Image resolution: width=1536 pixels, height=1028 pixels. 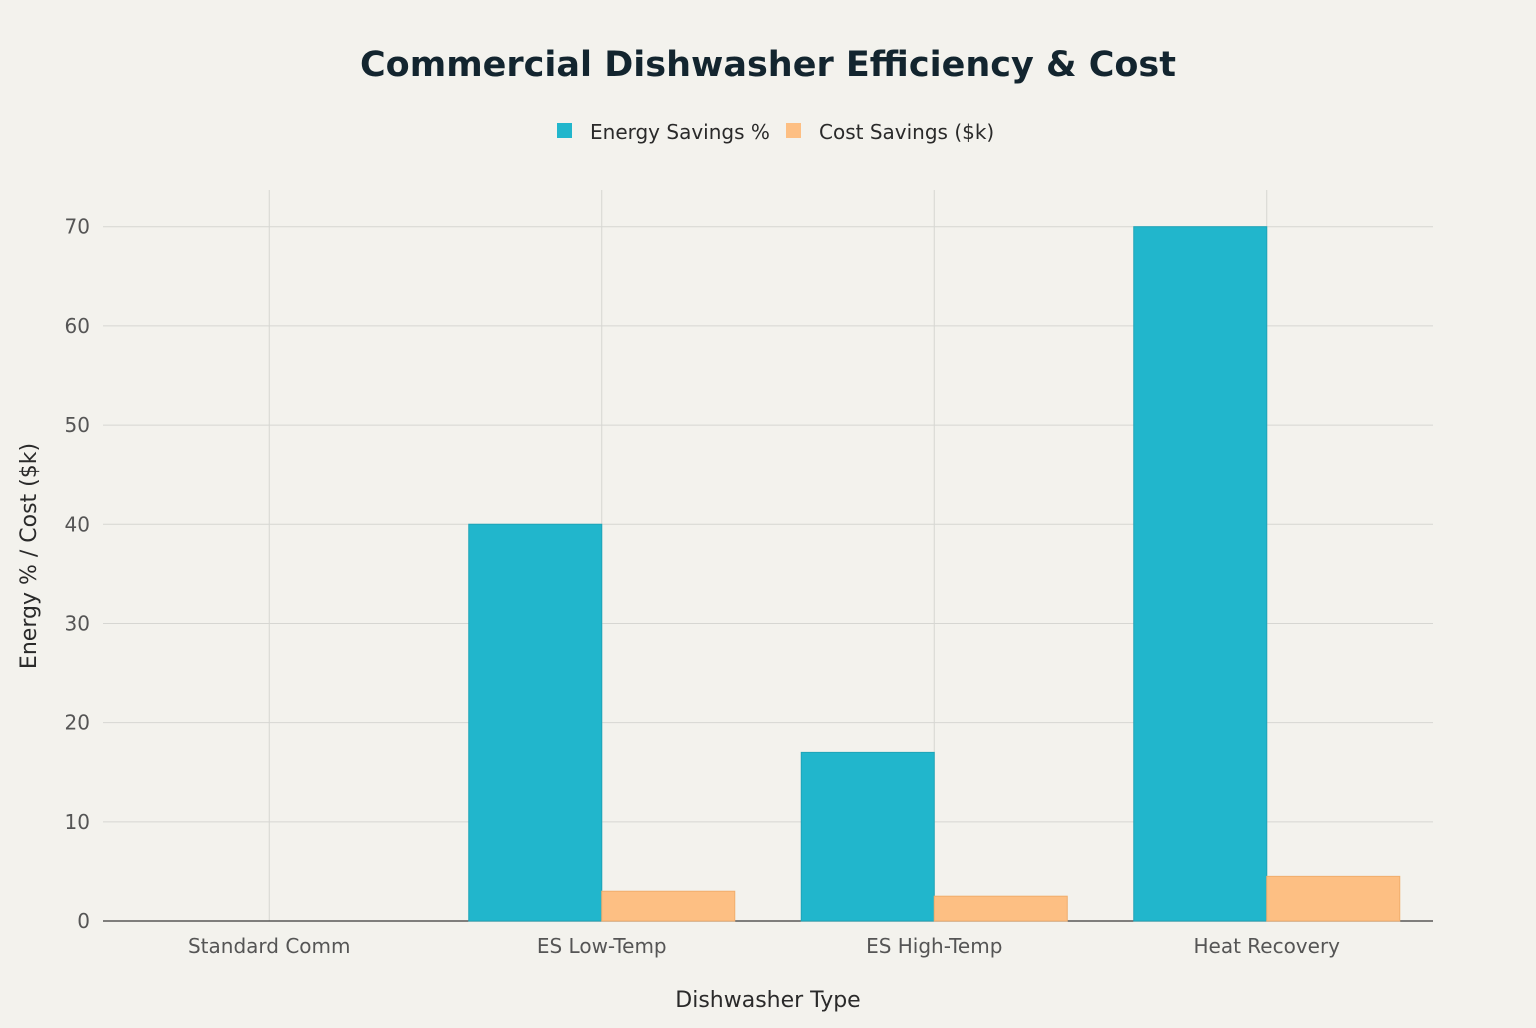 What do you see at coordinates (77, 425) in the screenshot?
I see `y-tick-label: 50` at bounding box center [77, 425].